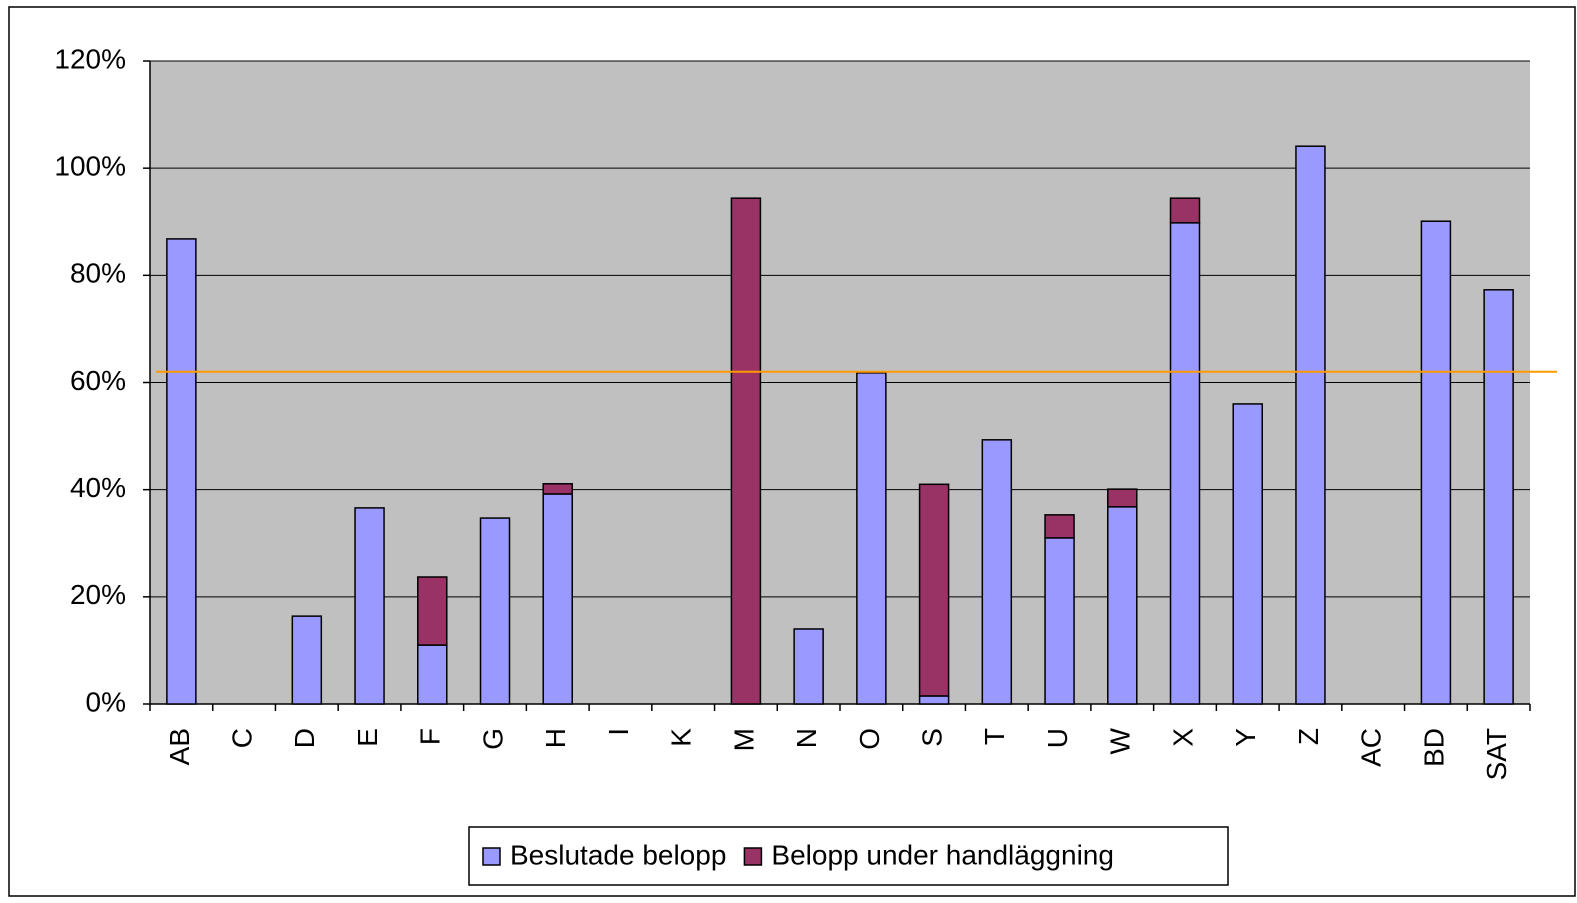  I want to click on y-tick-label: 120%, so click(90, 58).